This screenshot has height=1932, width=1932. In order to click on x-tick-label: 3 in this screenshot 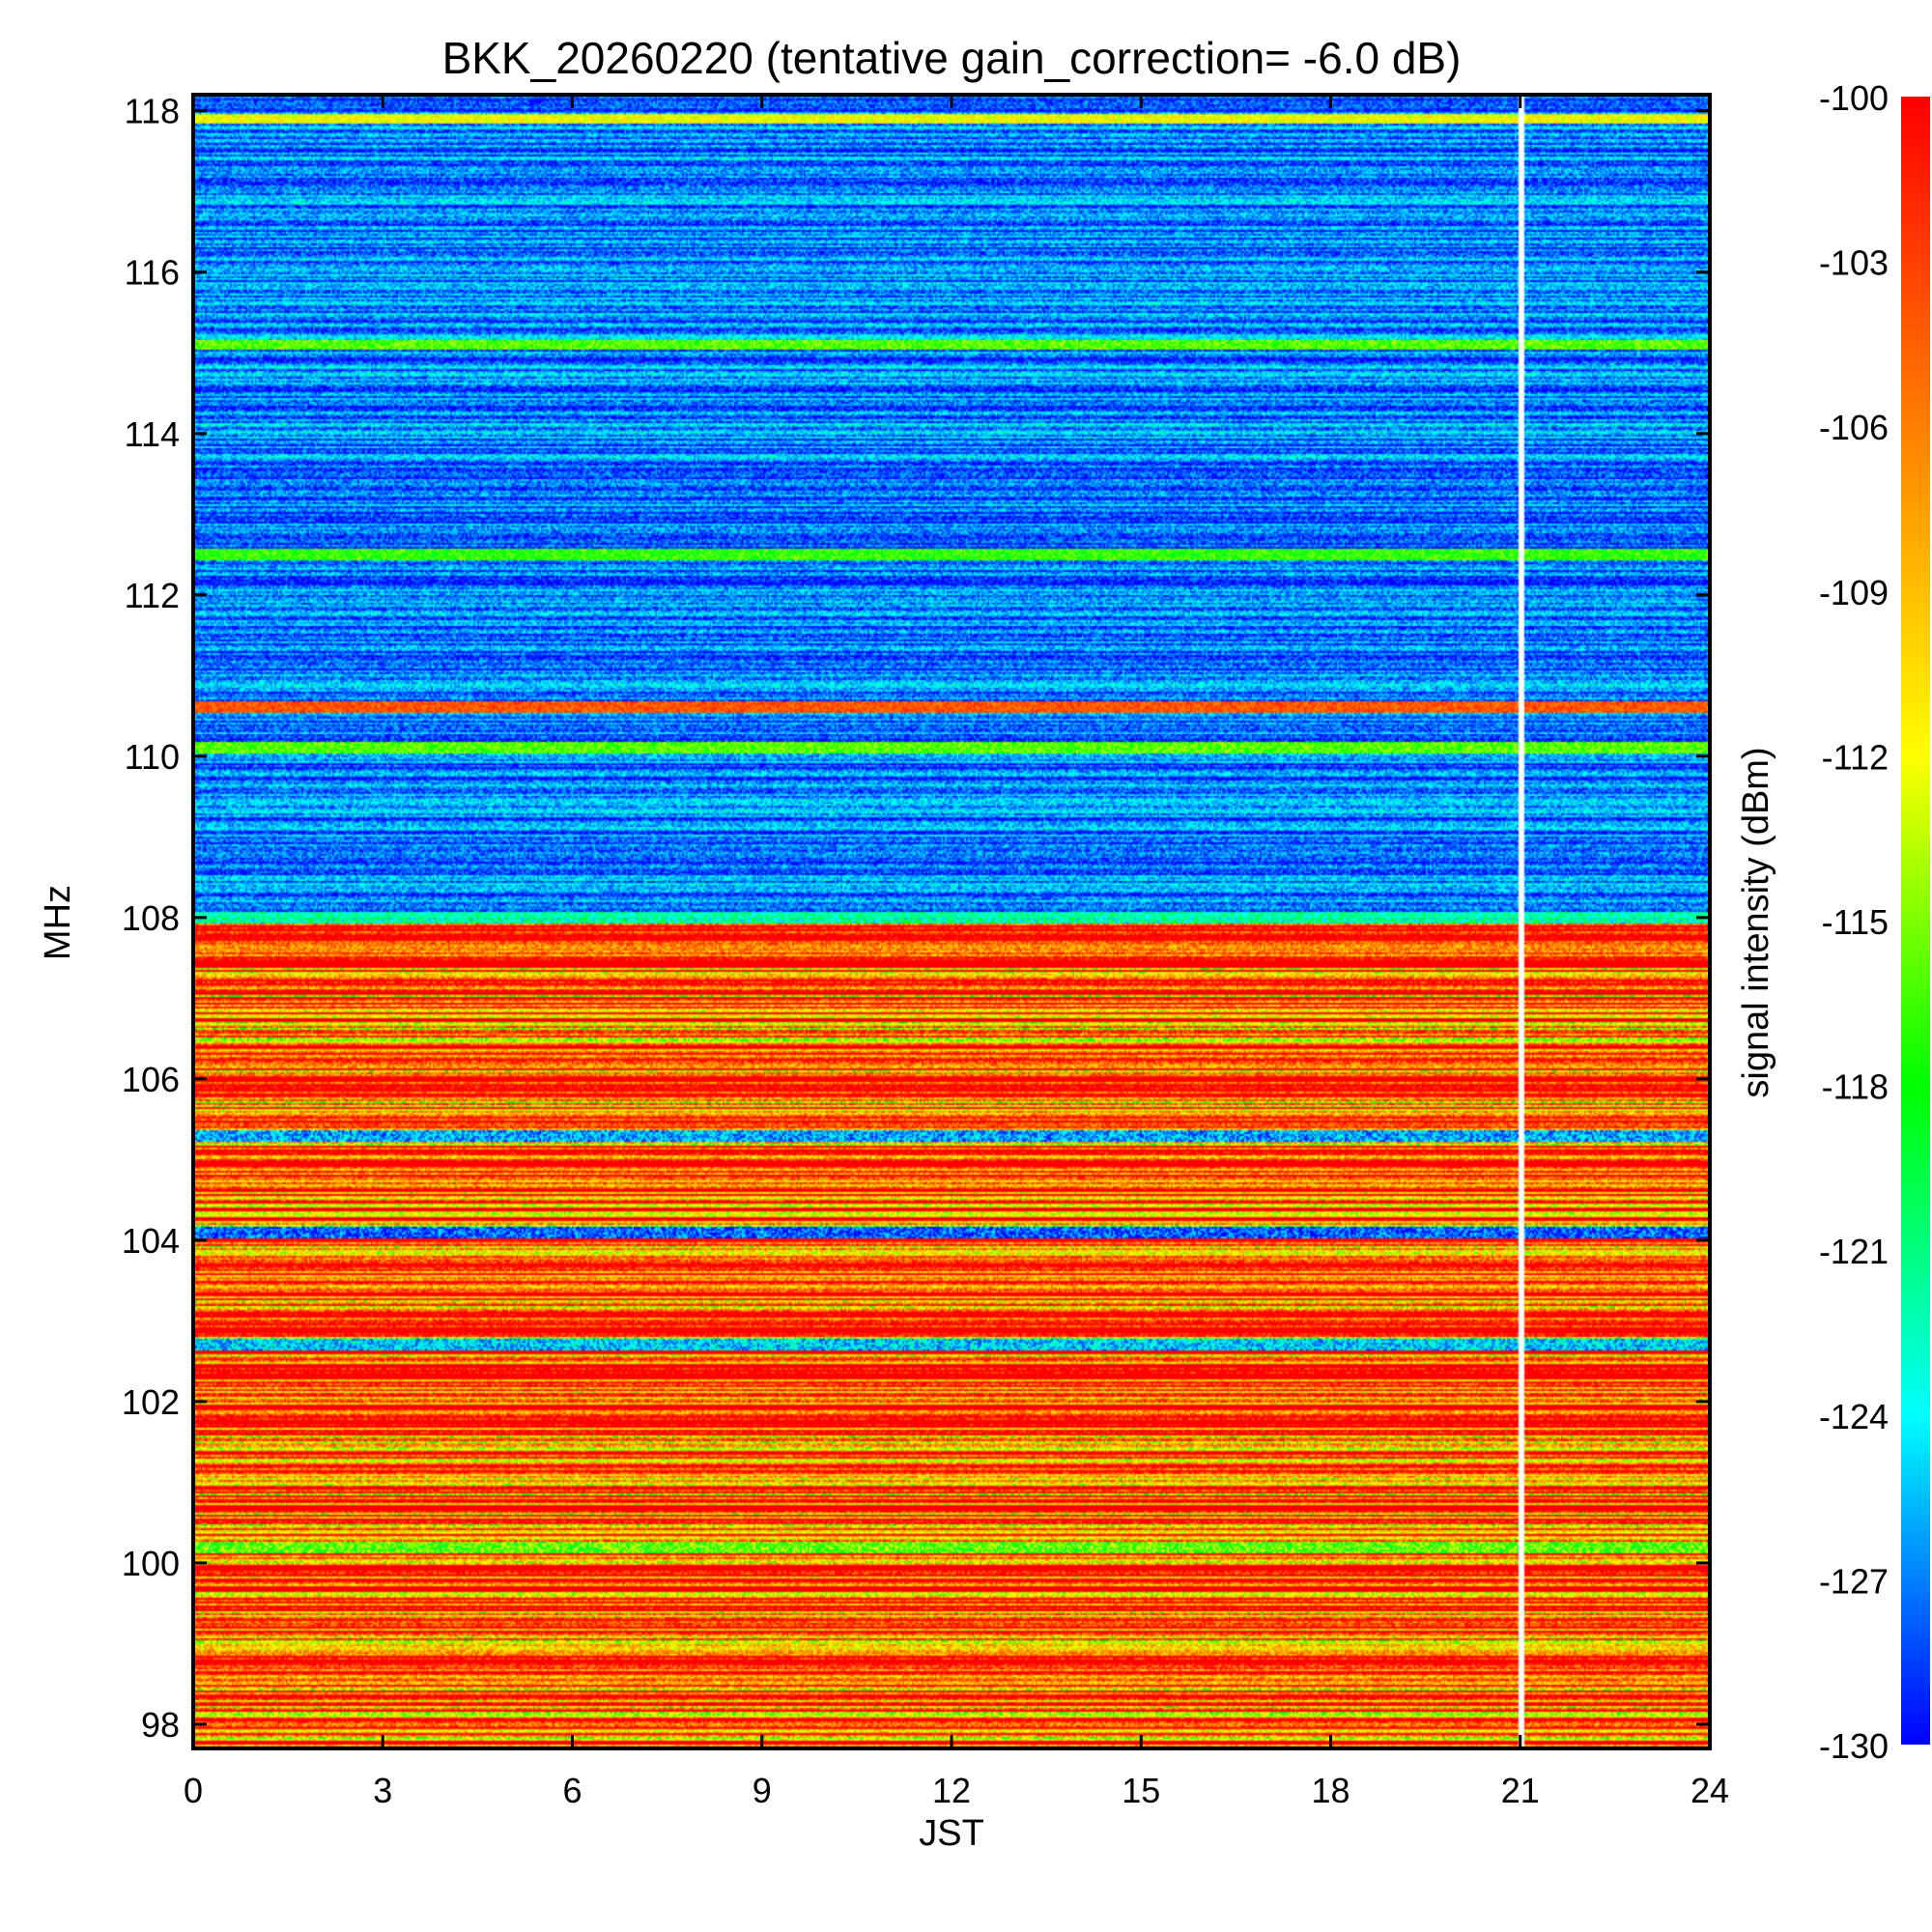, I will do `click(382, 1790)`.